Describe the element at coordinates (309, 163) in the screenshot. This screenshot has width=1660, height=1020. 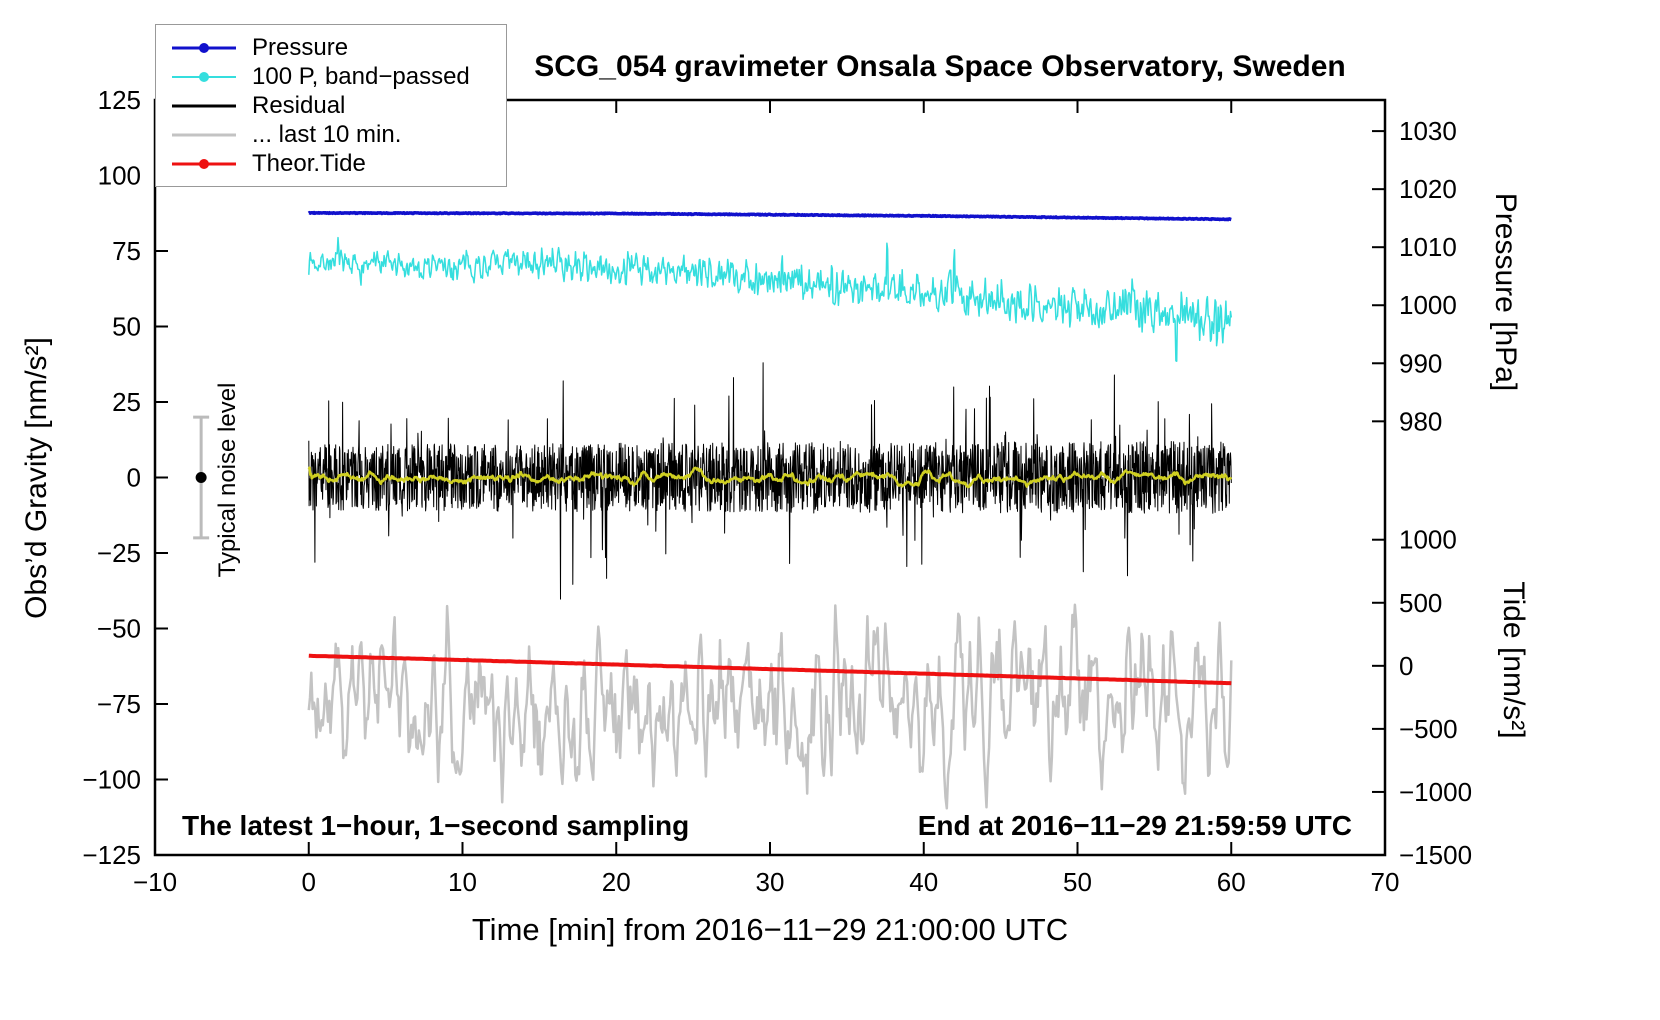
I see `legend-label: Theor.Tide` at that location.